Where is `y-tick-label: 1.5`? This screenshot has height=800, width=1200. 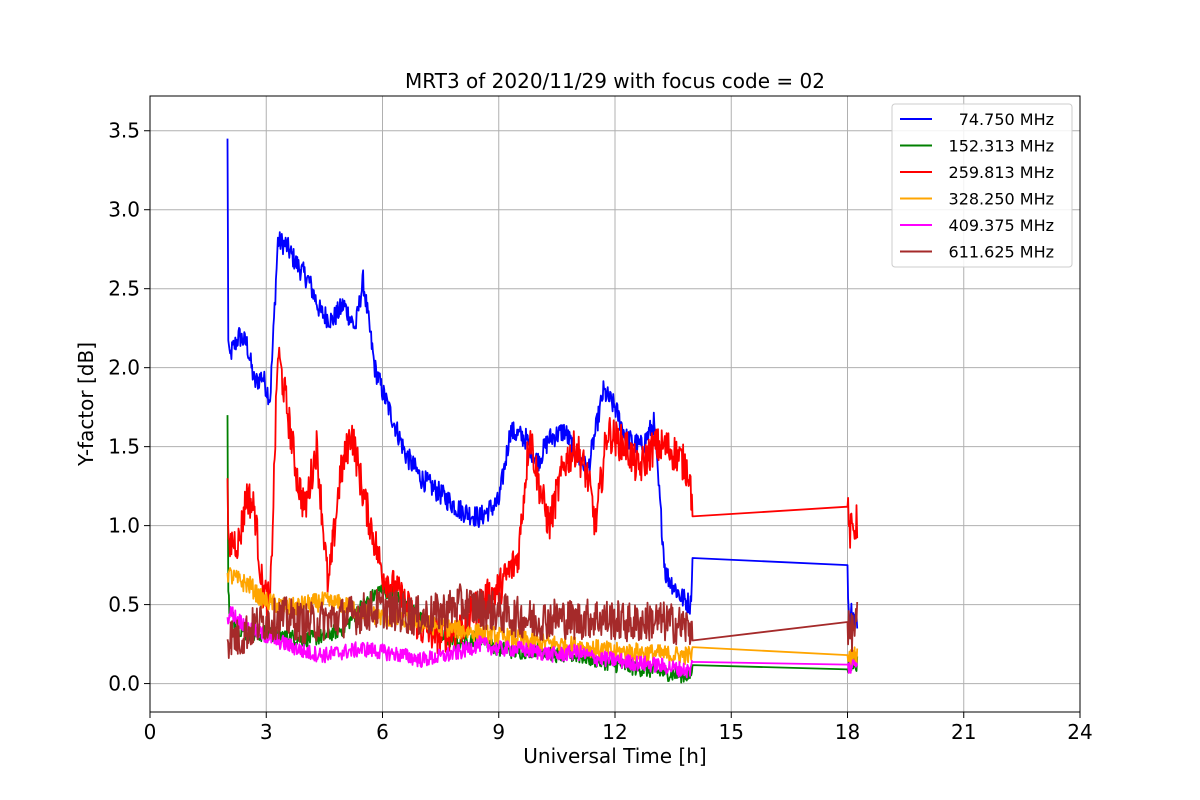
y-tick-label: 1.5 is located at coordinates (124, 447).